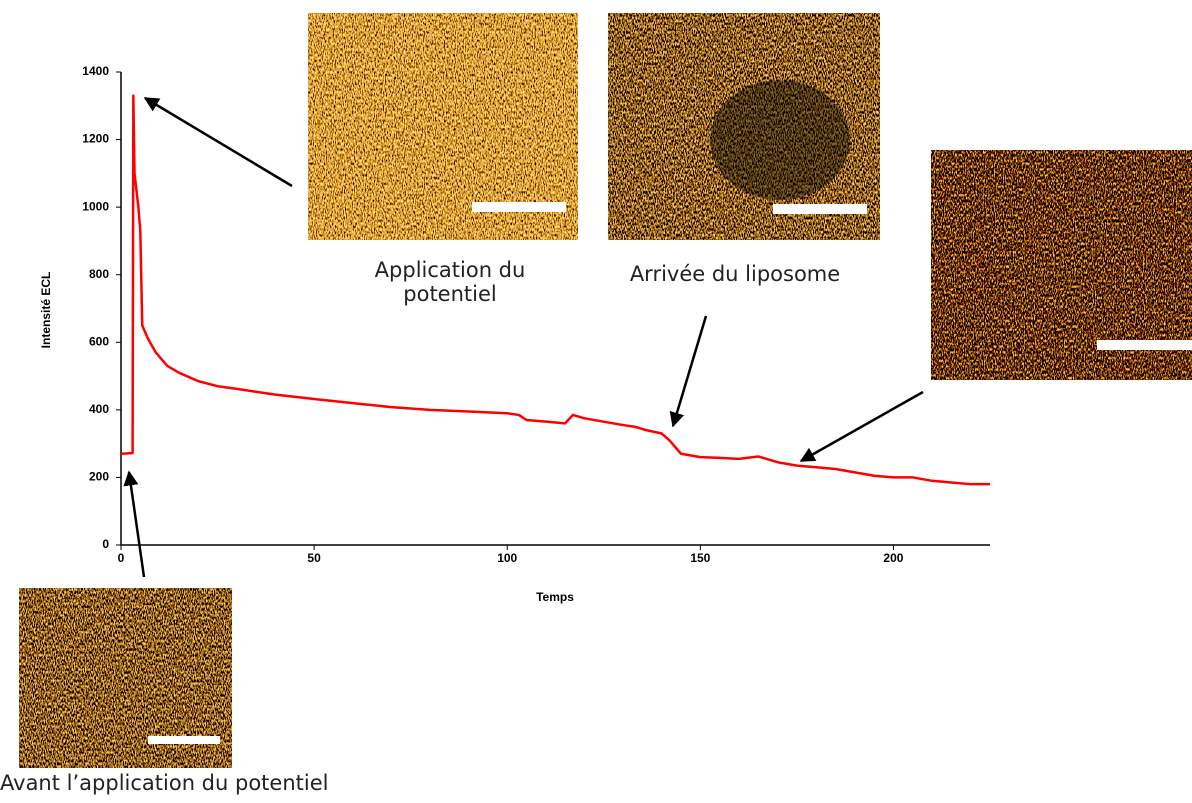 Image resolution: width=1192 pixels, height=803 pixels. Describe the element at coordinates (121, 558) in the screenshot. I see `x-tick-label: 0` at that location.